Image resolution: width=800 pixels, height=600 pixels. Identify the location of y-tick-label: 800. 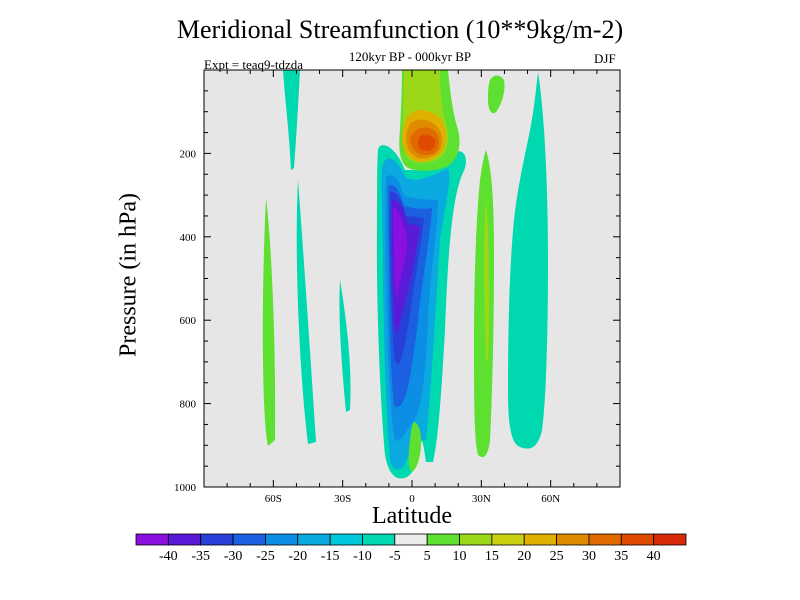
(188, 405).